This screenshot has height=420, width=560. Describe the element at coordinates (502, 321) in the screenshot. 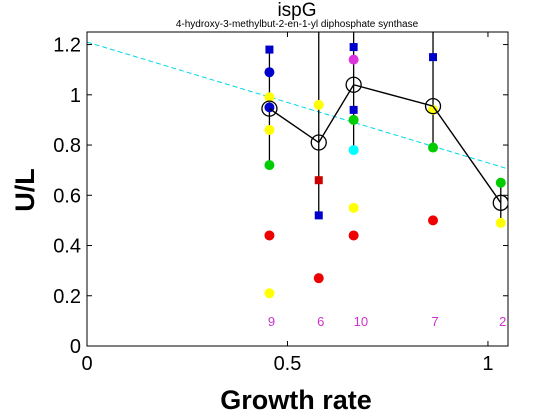

I see `sample-count-label: 2` at that location.